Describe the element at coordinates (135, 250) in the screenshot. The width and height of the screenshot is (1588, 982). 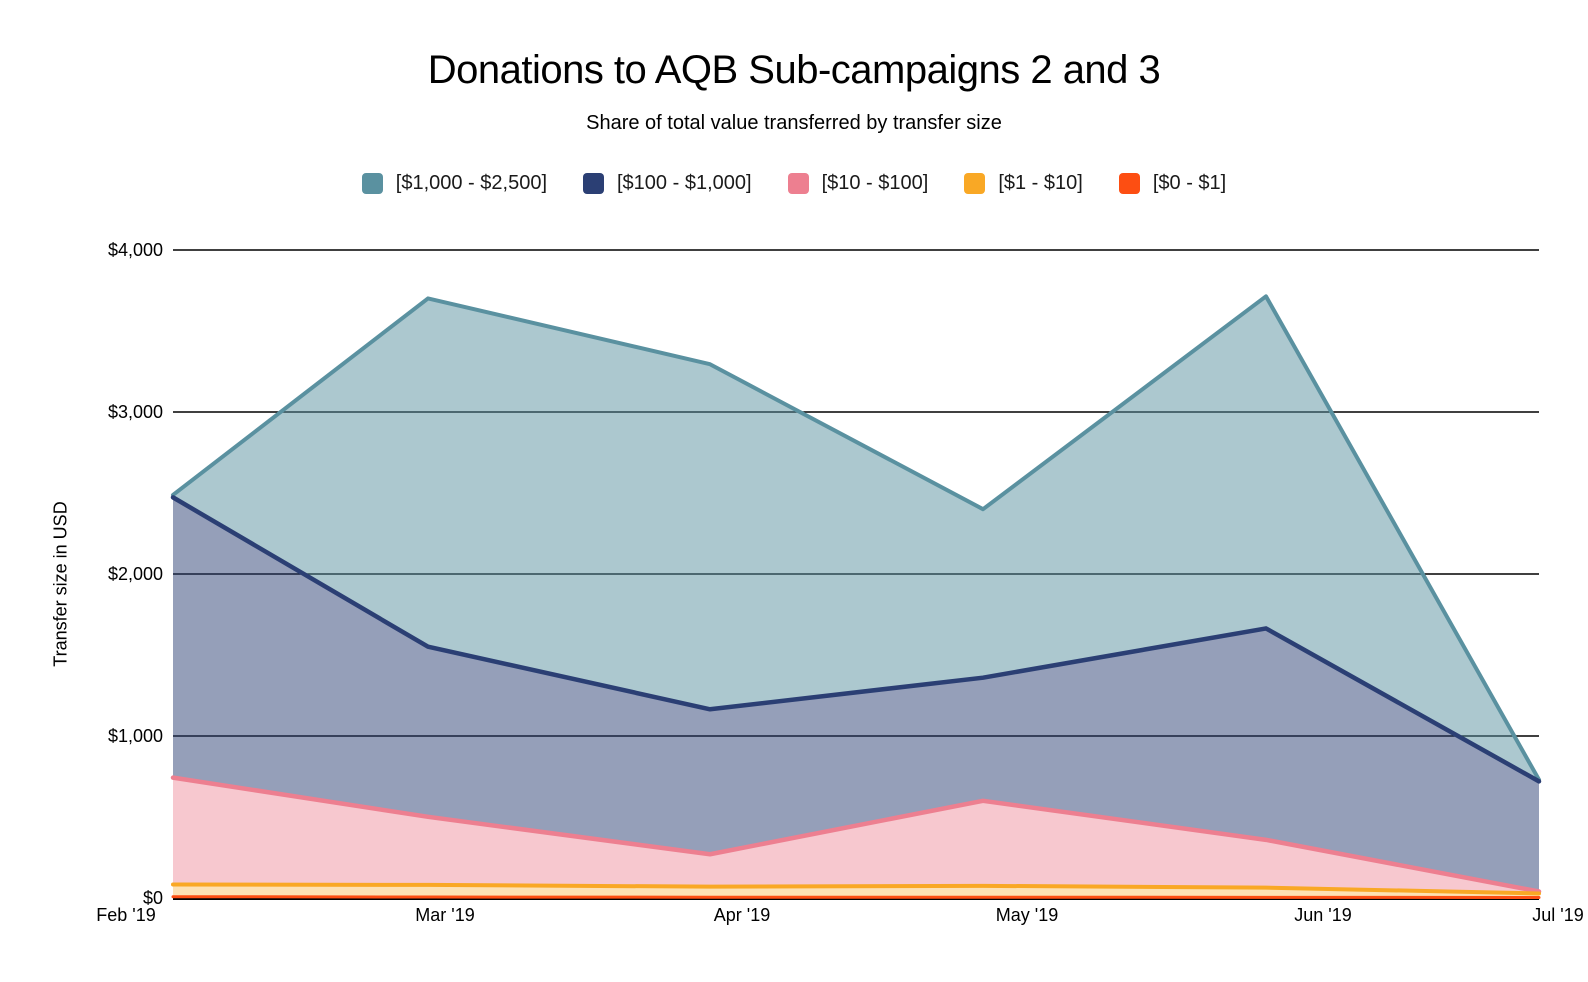
I see `y-tick-label: $4,000` at that location.